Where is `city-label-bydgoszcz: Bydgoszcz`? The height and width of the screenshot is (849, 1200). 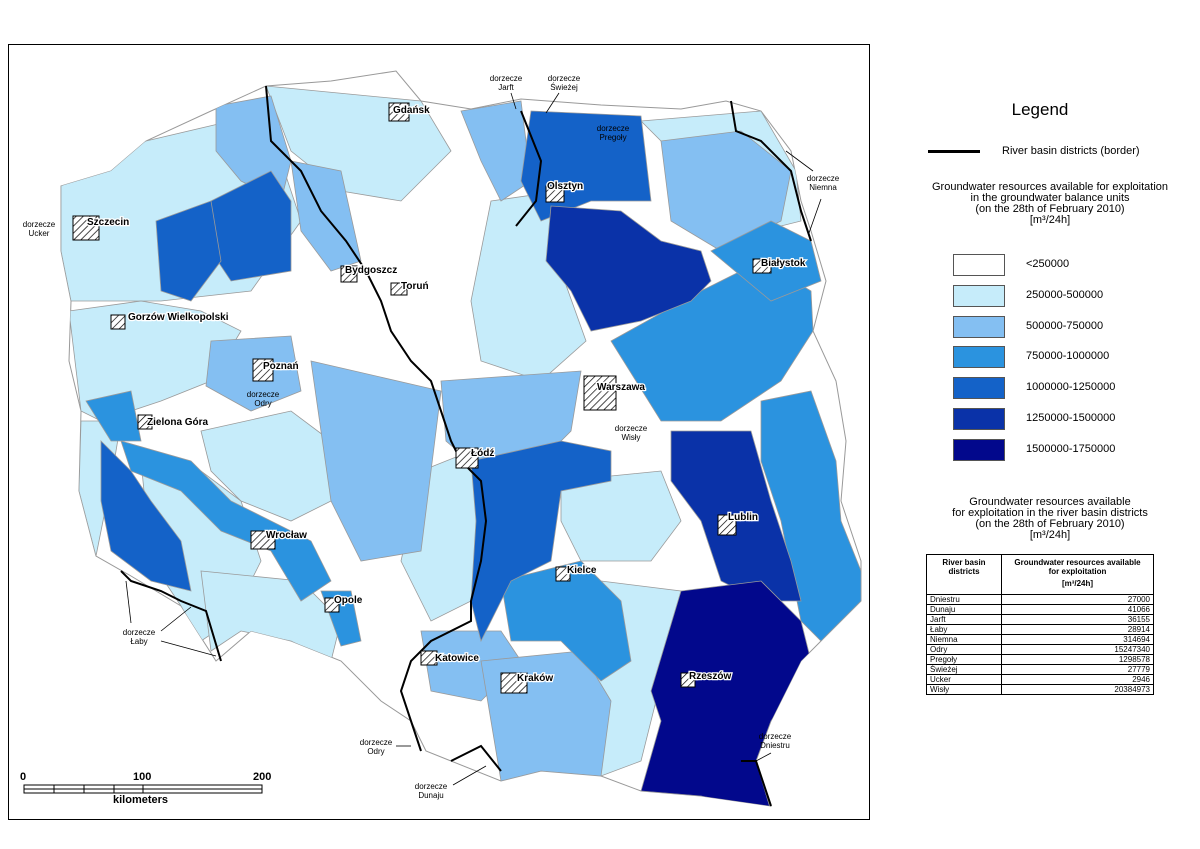
city-label-bydgoszcz: Bydgoszcz is located at coordinates (371, 270).